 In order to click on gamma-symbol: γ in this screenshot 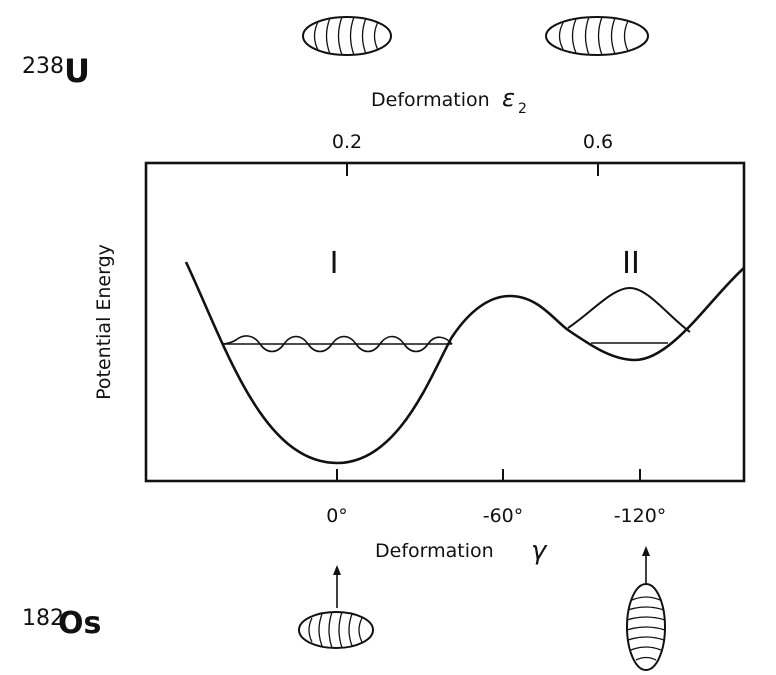, I will do `click(539, 551)`.